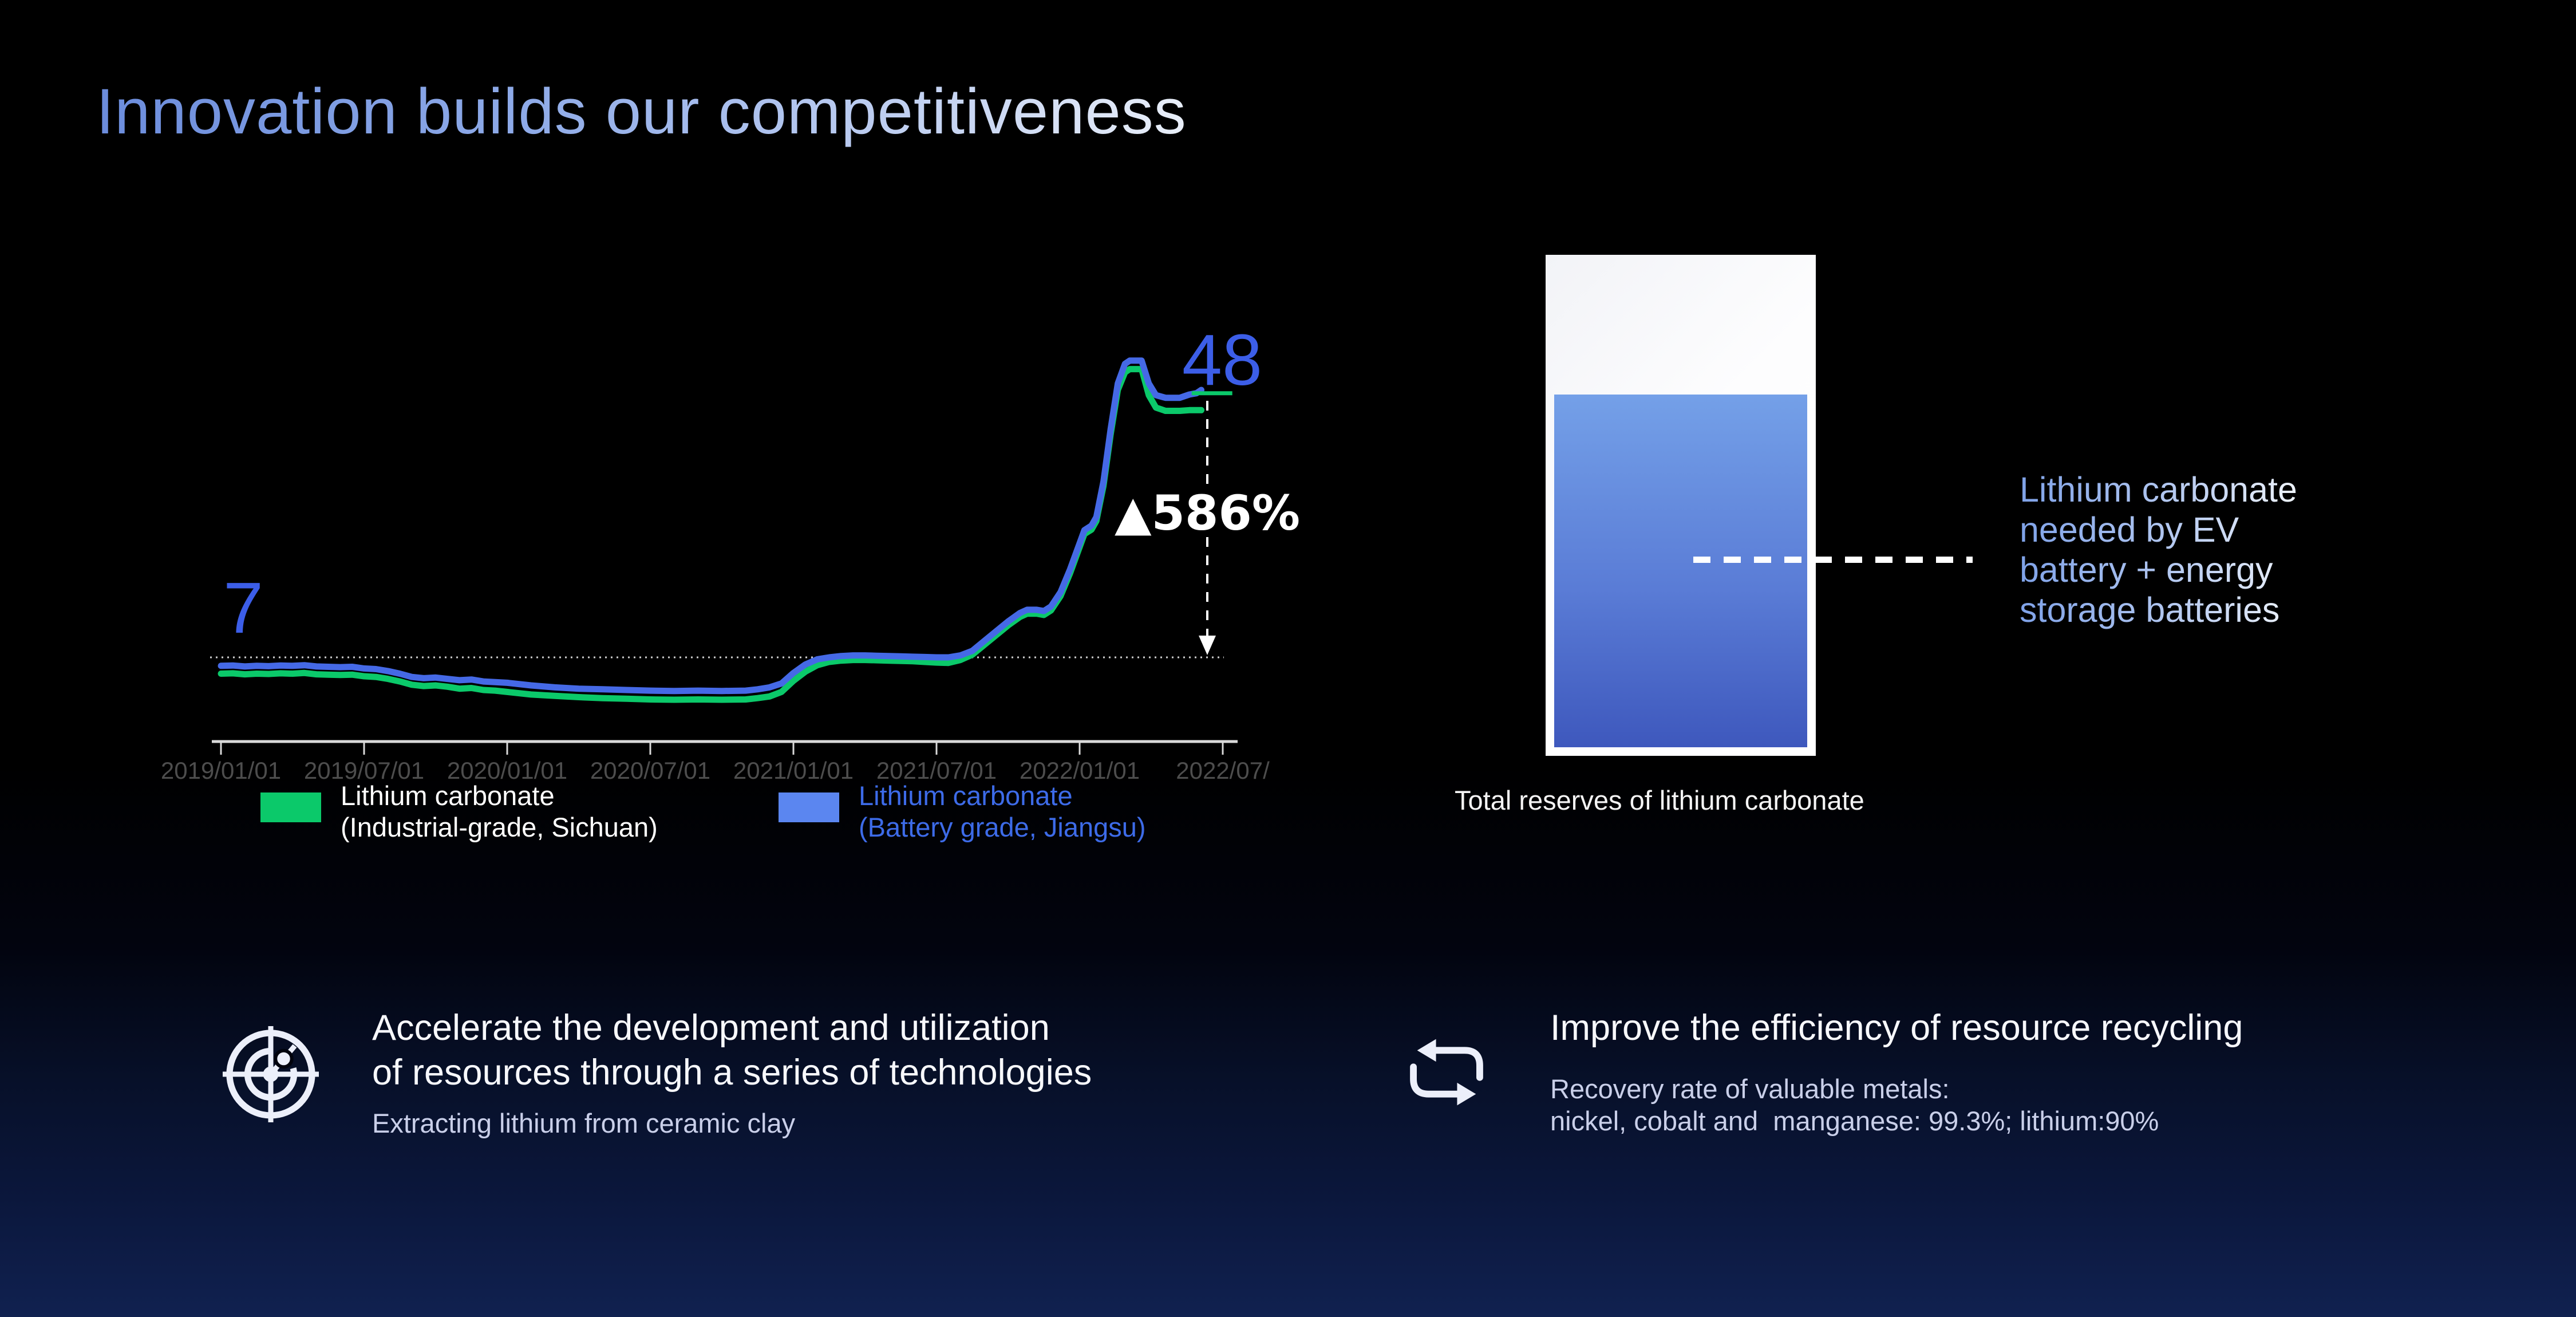 The width and height of the screenshot is (2576, 1317). I want to click on chart-change-label: ▲586%, so click(1207, 513).